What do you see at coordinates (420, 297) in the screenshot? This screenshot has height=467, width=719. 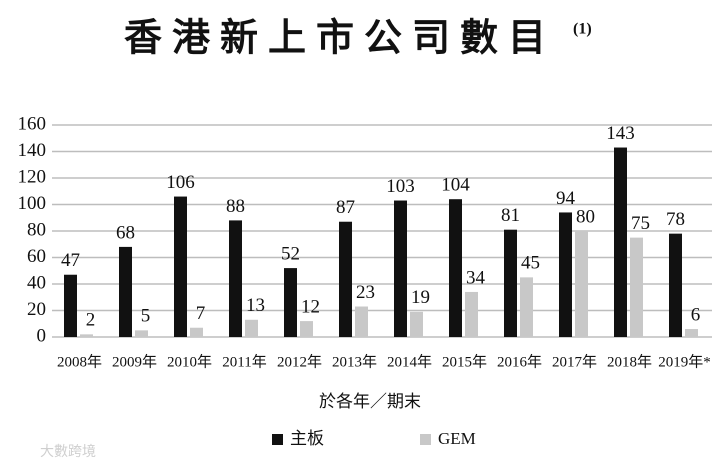 I see `data-label: 19` at bounding box center [420, 297].